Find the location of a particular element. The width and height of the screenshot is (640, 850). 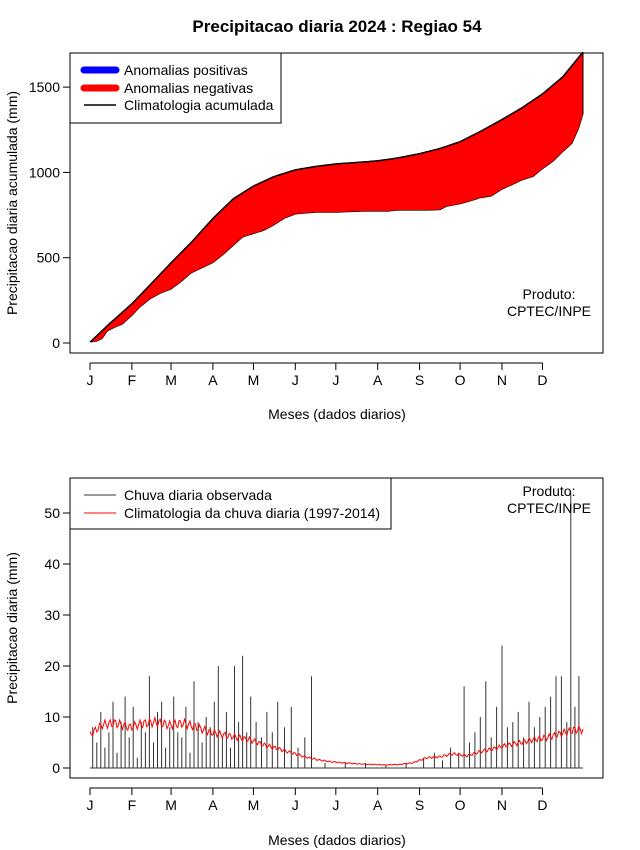

y-axis: 0 500 1000 1500 is located at coordinates (50, 215).